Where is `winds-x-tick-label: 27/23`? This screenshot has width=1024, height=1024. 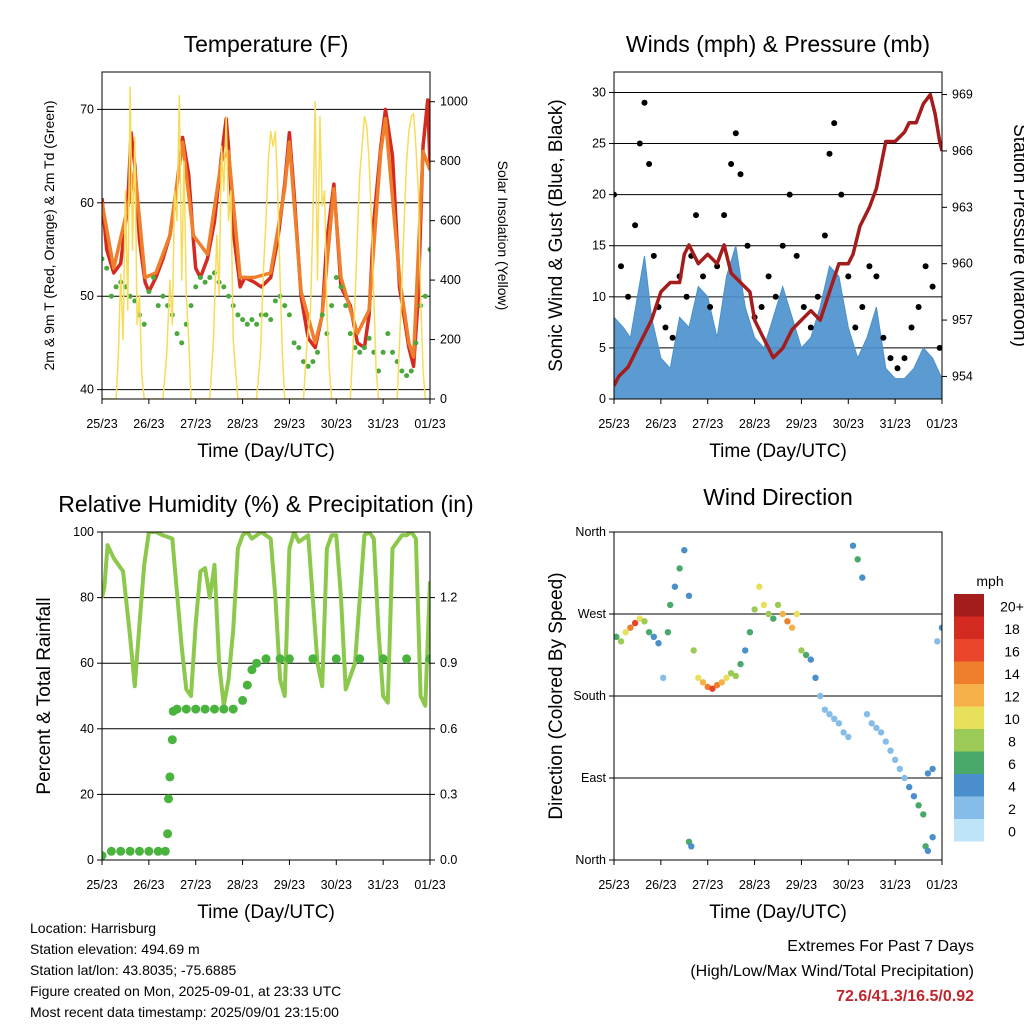 winds-x-tick-label: 27/23 is located at coordinates (707, 424).